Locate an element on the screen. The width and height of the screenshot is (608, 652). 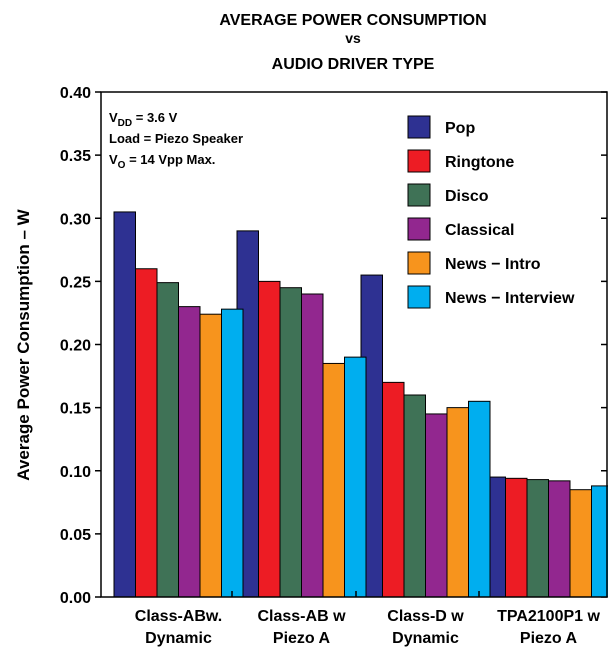
legend-label: Disco is located at coordinates (467, 196).